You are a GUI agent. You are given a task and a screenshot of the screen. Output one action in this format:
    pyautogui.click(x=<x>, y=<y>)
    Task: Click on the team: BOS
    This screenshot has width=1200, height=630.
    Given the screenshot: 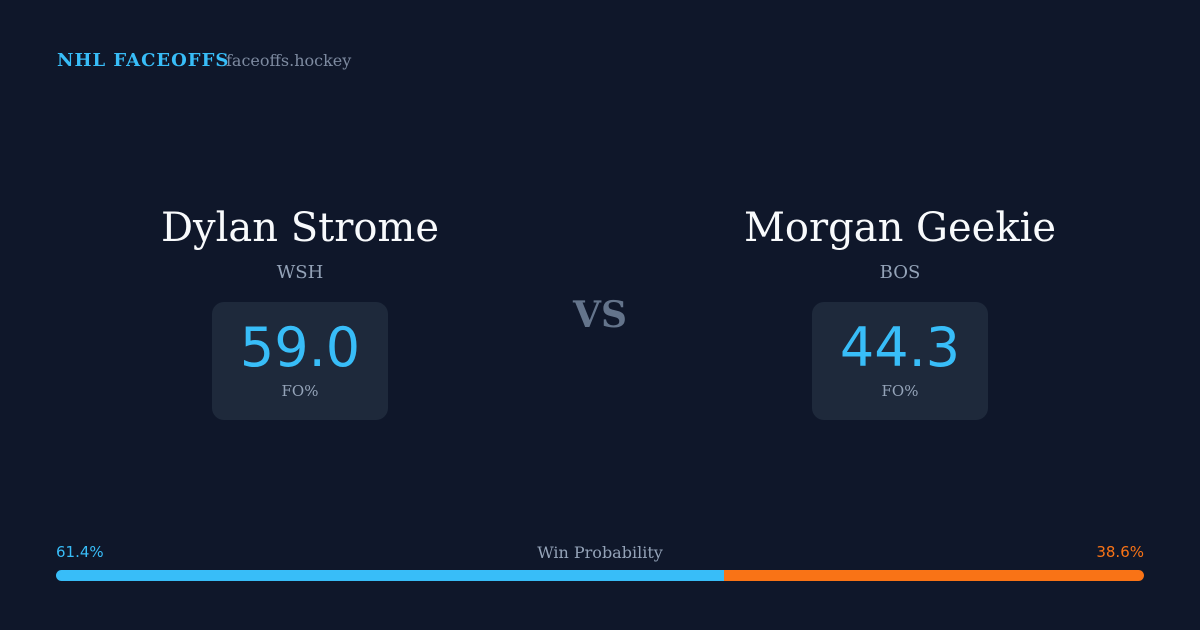 What is the action you would take?
    pyautogui.click(x=900, y=272)
    